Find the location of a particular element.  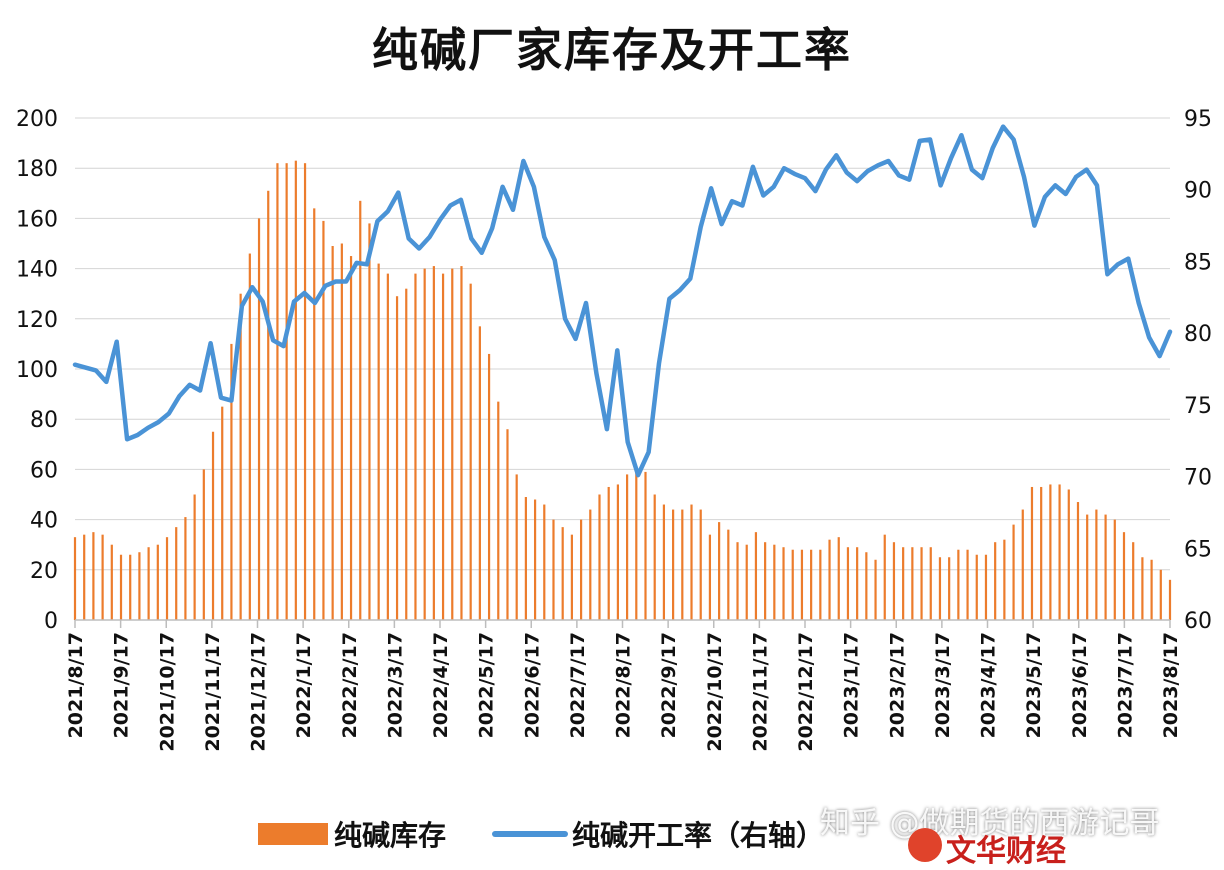

right-tick-label: 75 is located at coordinates (1198, 406).